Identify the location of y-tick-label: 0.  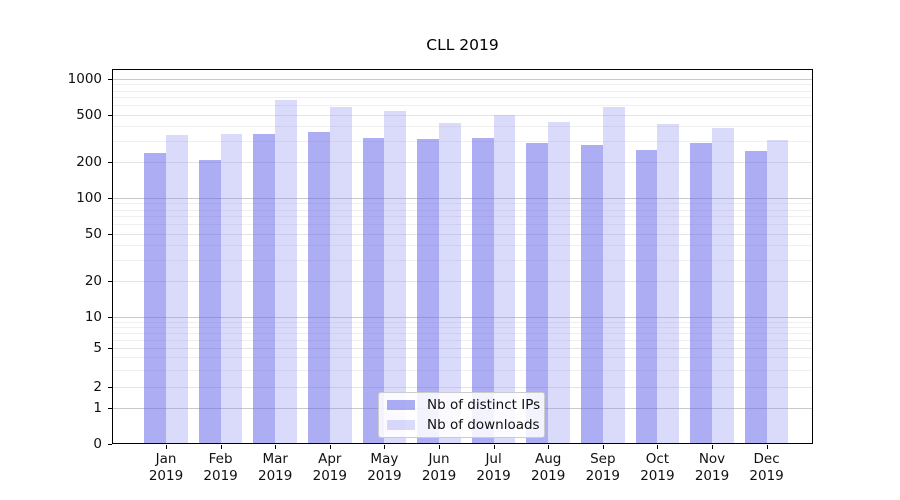
(97, 444).